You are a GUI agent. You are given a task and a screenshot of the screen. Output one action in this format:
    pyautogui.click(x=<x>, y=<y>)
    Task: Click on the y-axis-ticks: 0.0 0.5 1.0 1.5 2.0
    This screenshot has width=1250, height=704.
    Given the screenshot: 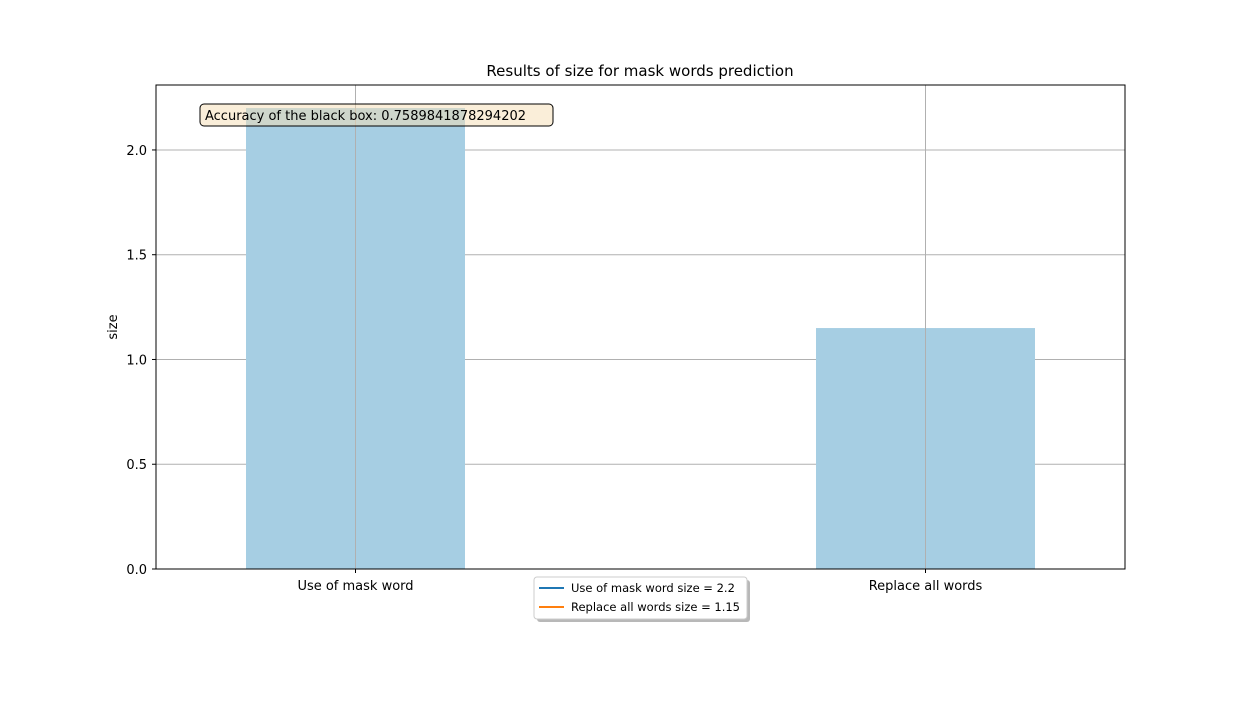 What is the action you would take?
    pyautogui.click(x=141, y=361)
    